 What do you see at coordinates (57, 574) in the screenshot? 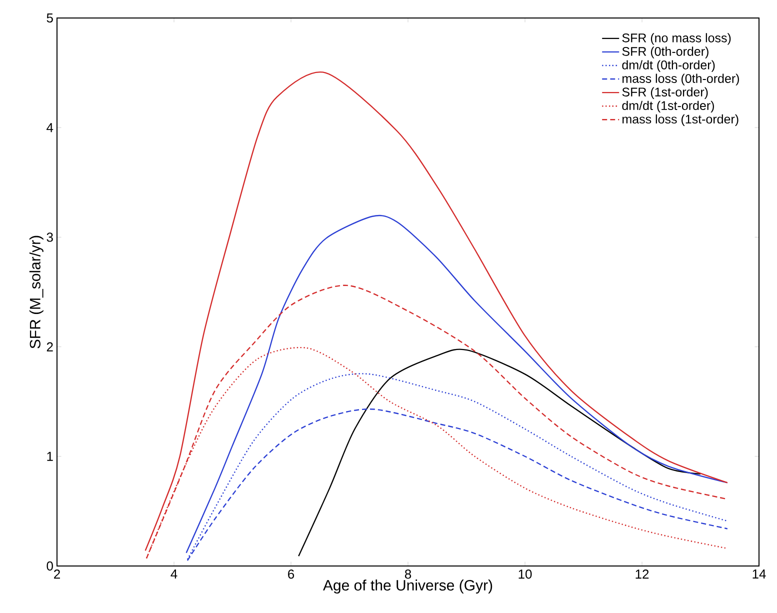
I see `x-tick-label: 2` at bounding box center [57, 574].